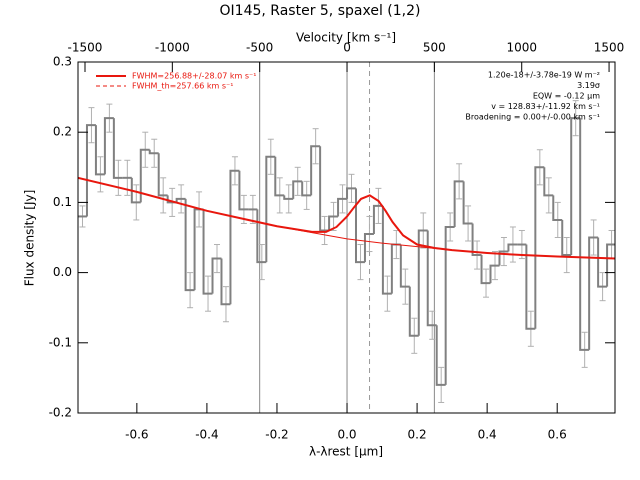 The image size is (640, 480). What do you see at coordinates (136, 435) in the screenshot?
I see `x-tick-label: -0.6` at bounding box center [136, 435].